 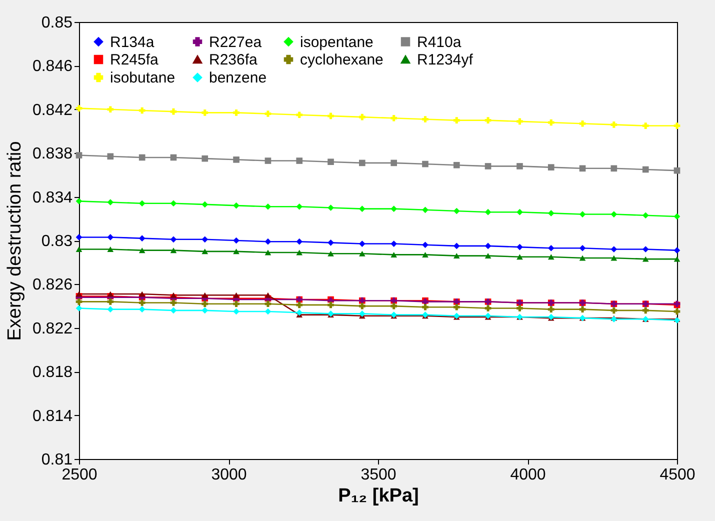 I want to click on y-tick-label: 0.834, so click(x=52, y=197).